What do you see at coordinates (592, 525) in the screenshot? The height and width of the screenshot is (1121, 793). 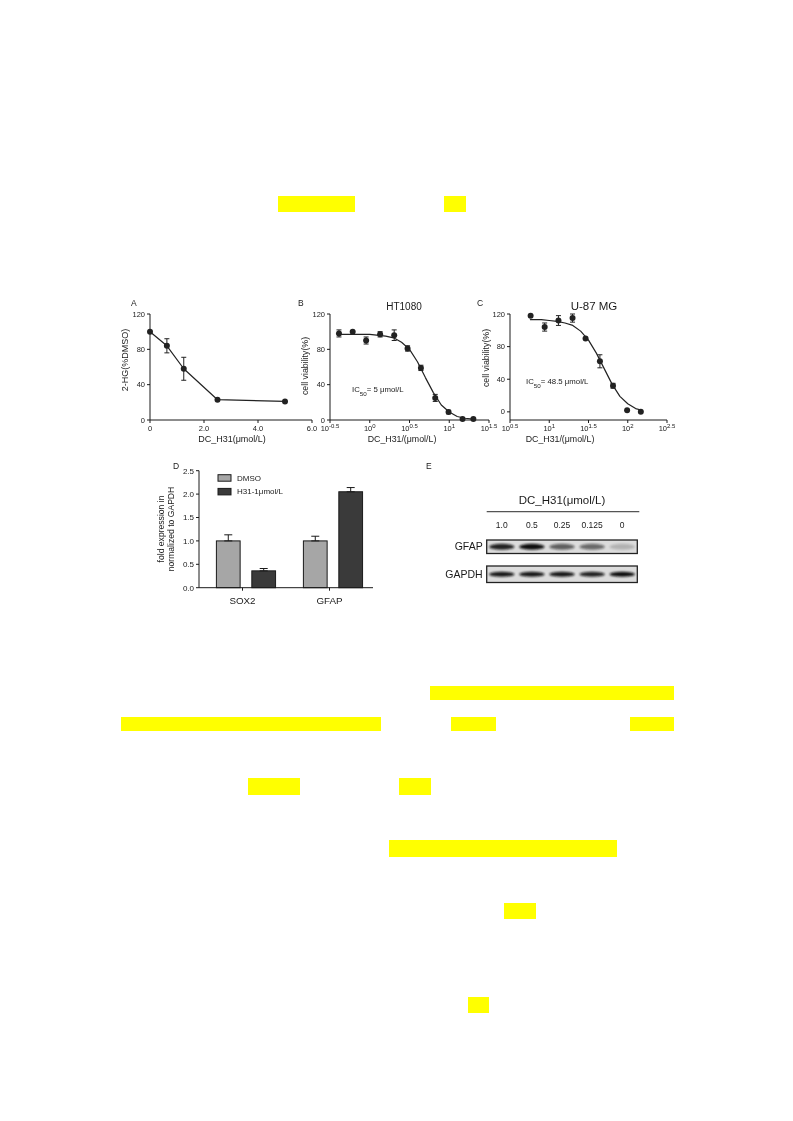 I see `category-label: 0.125` at bounding box center [592, 525].